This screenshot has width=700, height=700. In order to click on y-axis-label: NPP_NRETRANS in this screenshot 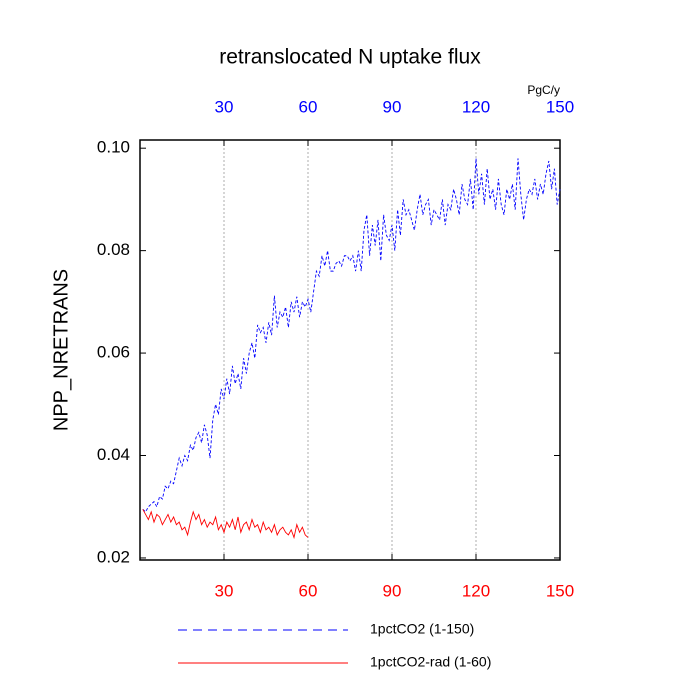, I will do `click(61, 350)`.